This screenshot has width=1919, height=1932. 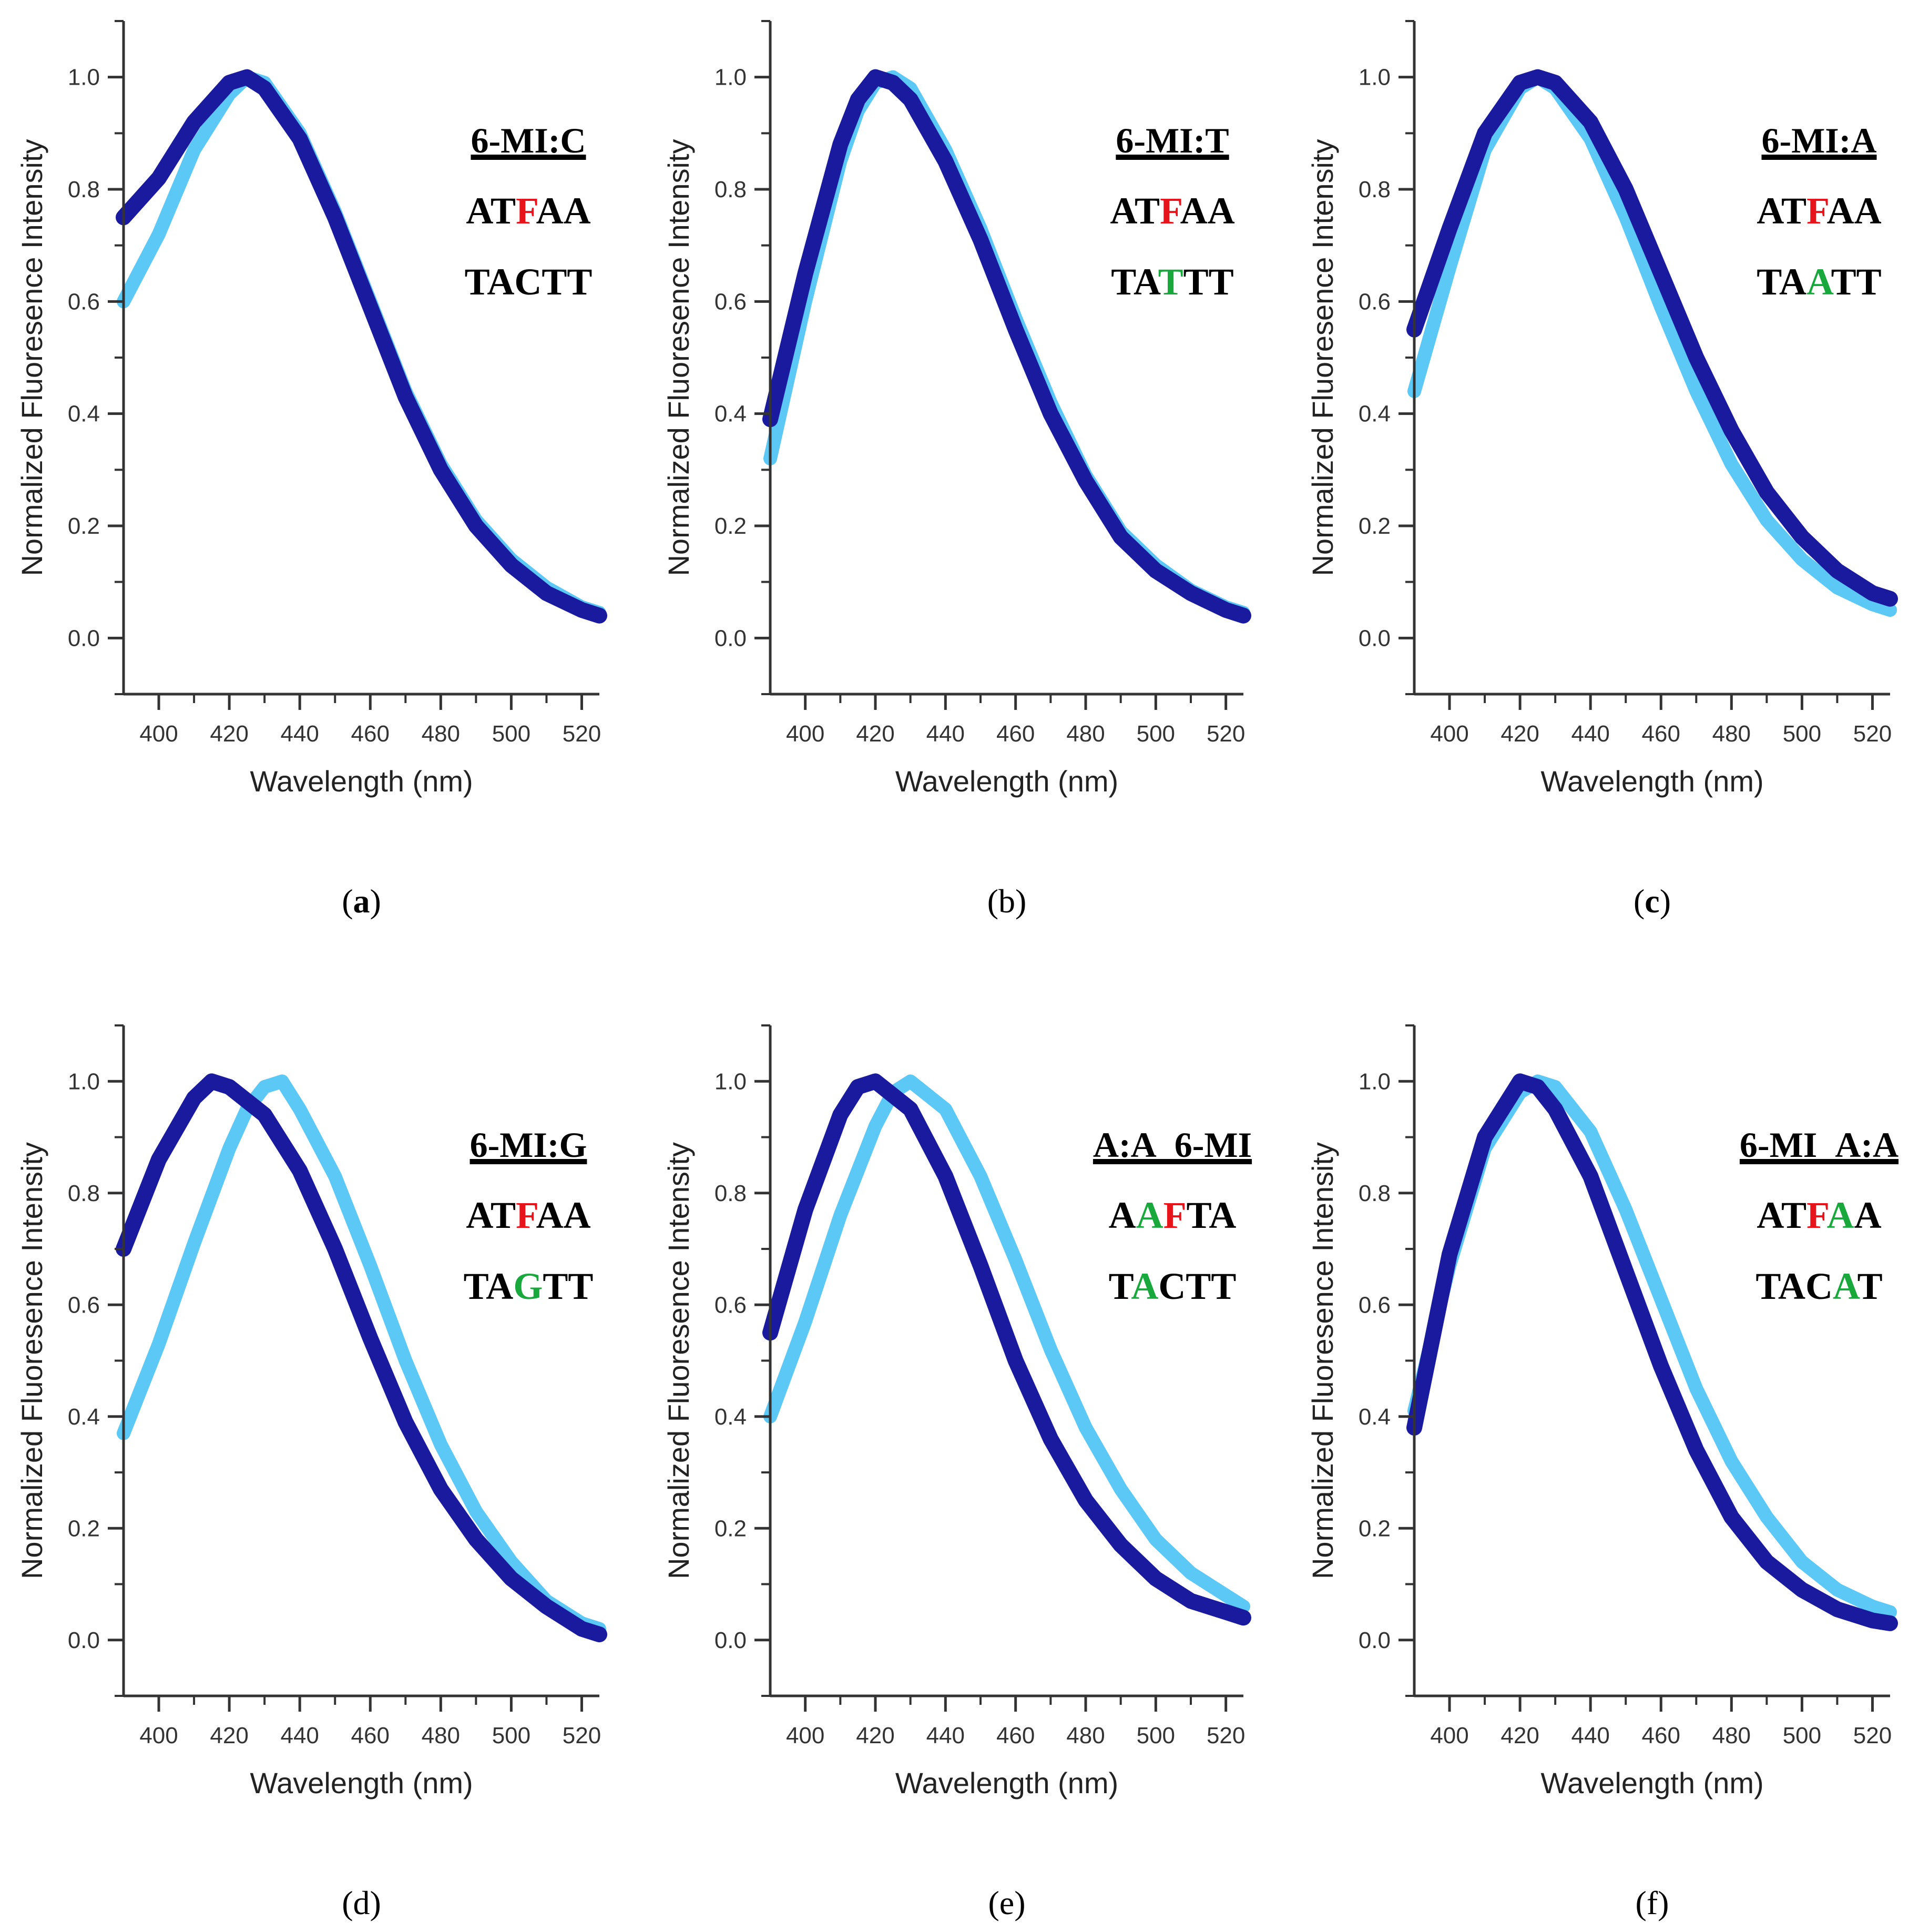 What do you see at coordinates (1173, 1215) in the screenshot?
I see `sequence-line1: AAFTA` at bounding box center [1173, 1215].